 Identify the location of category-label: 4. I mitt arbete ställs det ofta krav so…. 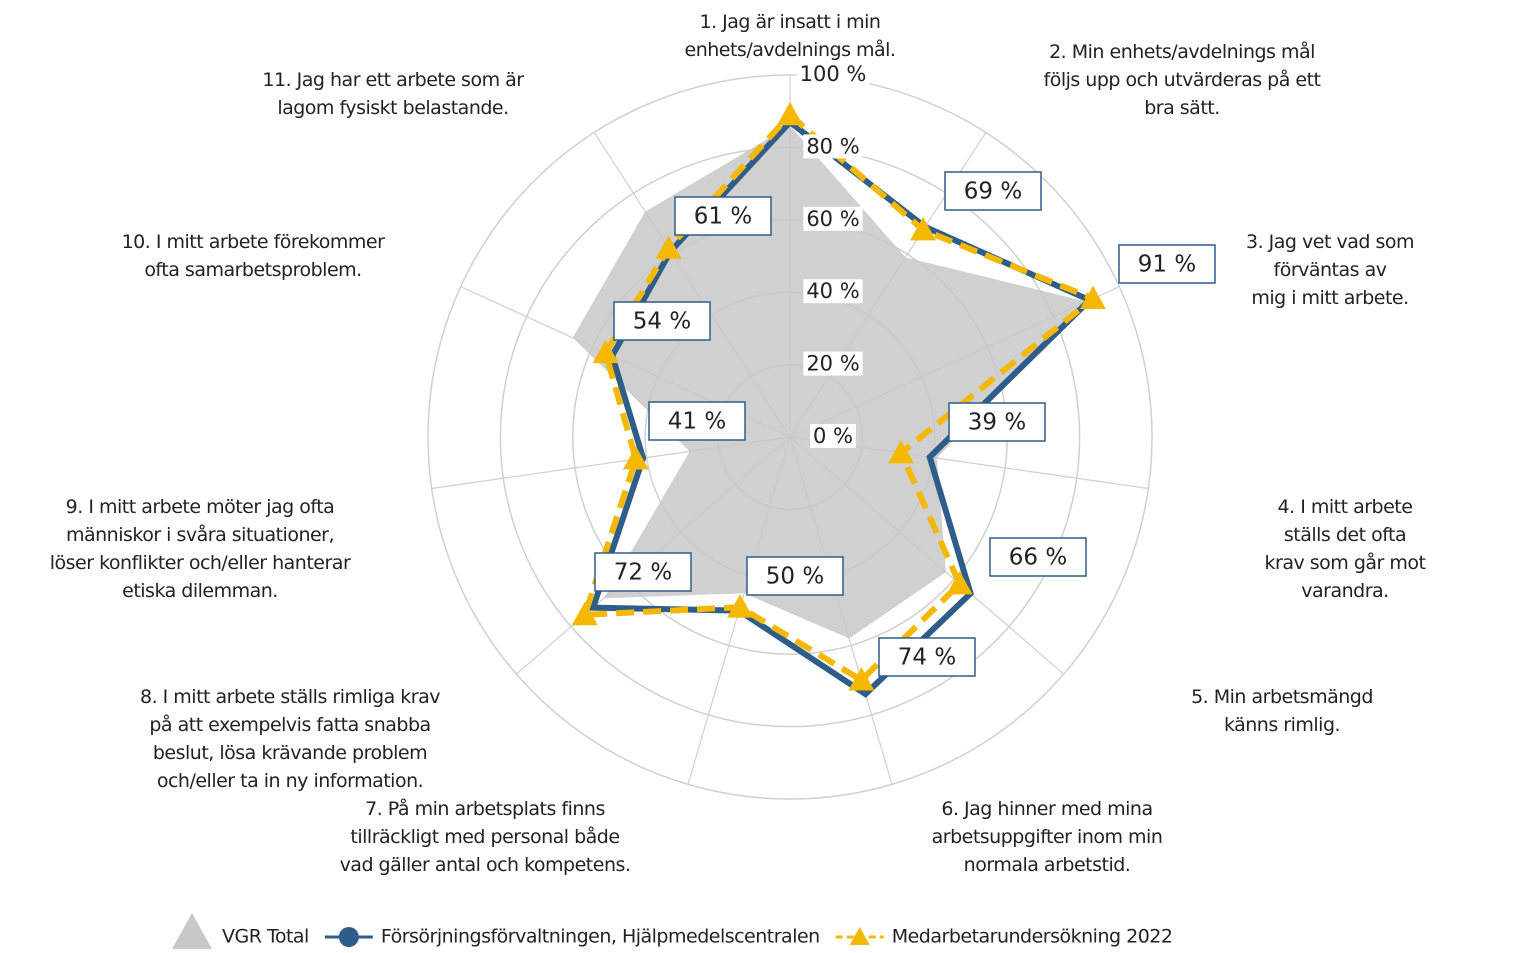
(1345, 549).